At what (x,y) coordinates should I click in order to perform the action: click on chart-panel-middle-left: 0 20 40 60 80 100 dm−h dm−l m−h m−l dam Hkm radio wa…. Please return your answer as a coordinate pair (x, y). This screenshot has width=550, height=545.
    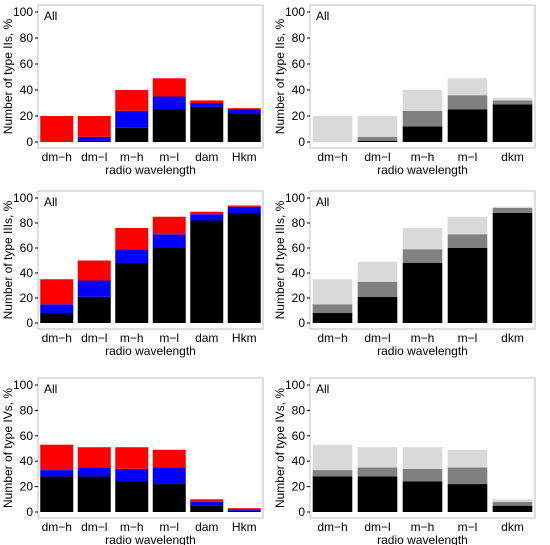
    Looking at the image, I should click on (132, 274).